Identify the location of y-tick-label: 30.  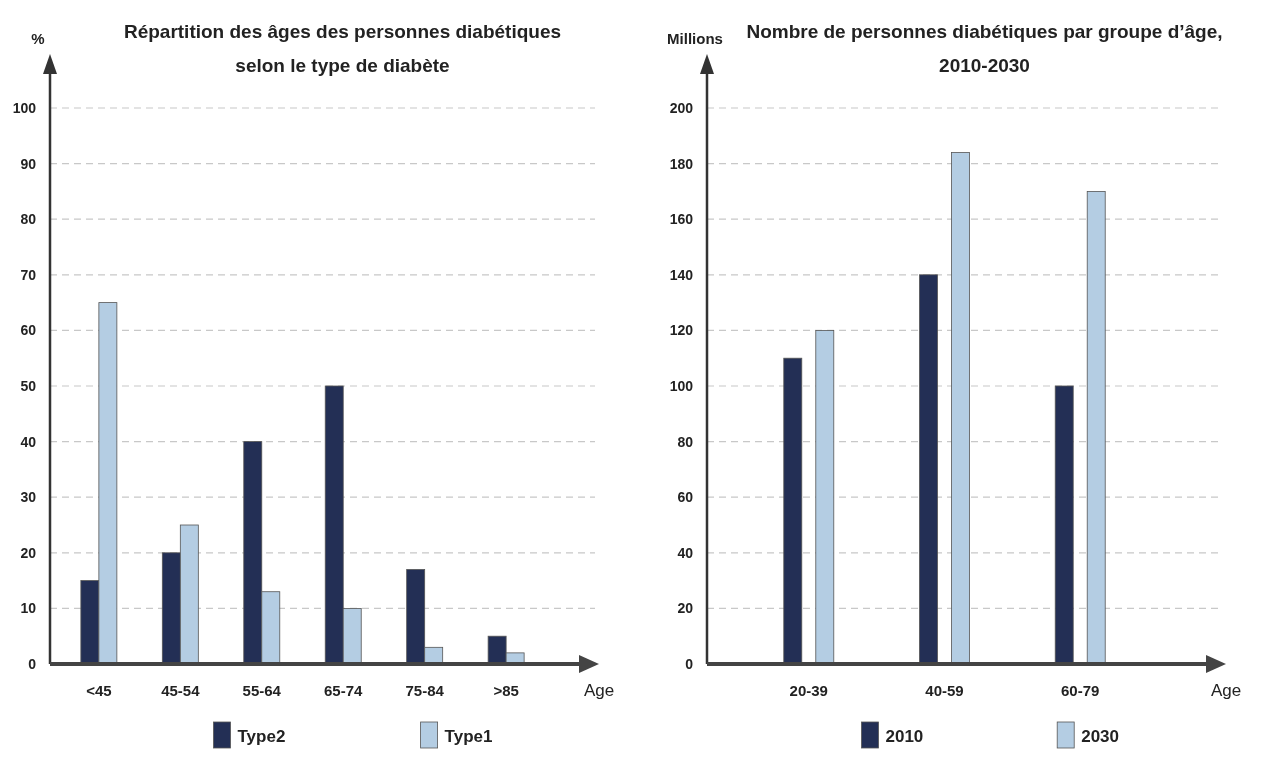
(28, 497).